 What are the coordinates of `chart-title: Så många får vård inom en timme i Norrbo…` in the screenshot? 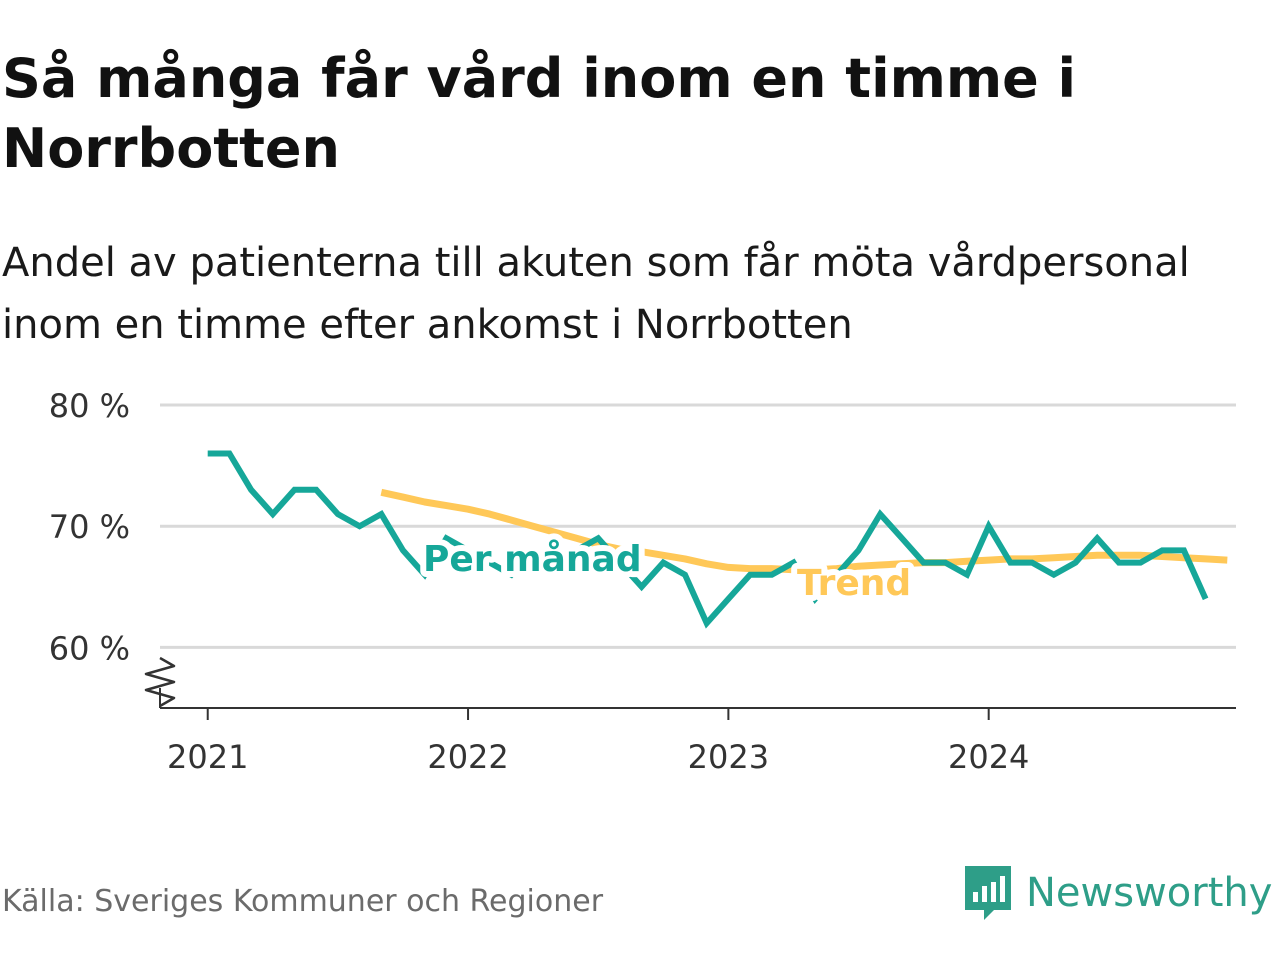 It's located at (539, 113).